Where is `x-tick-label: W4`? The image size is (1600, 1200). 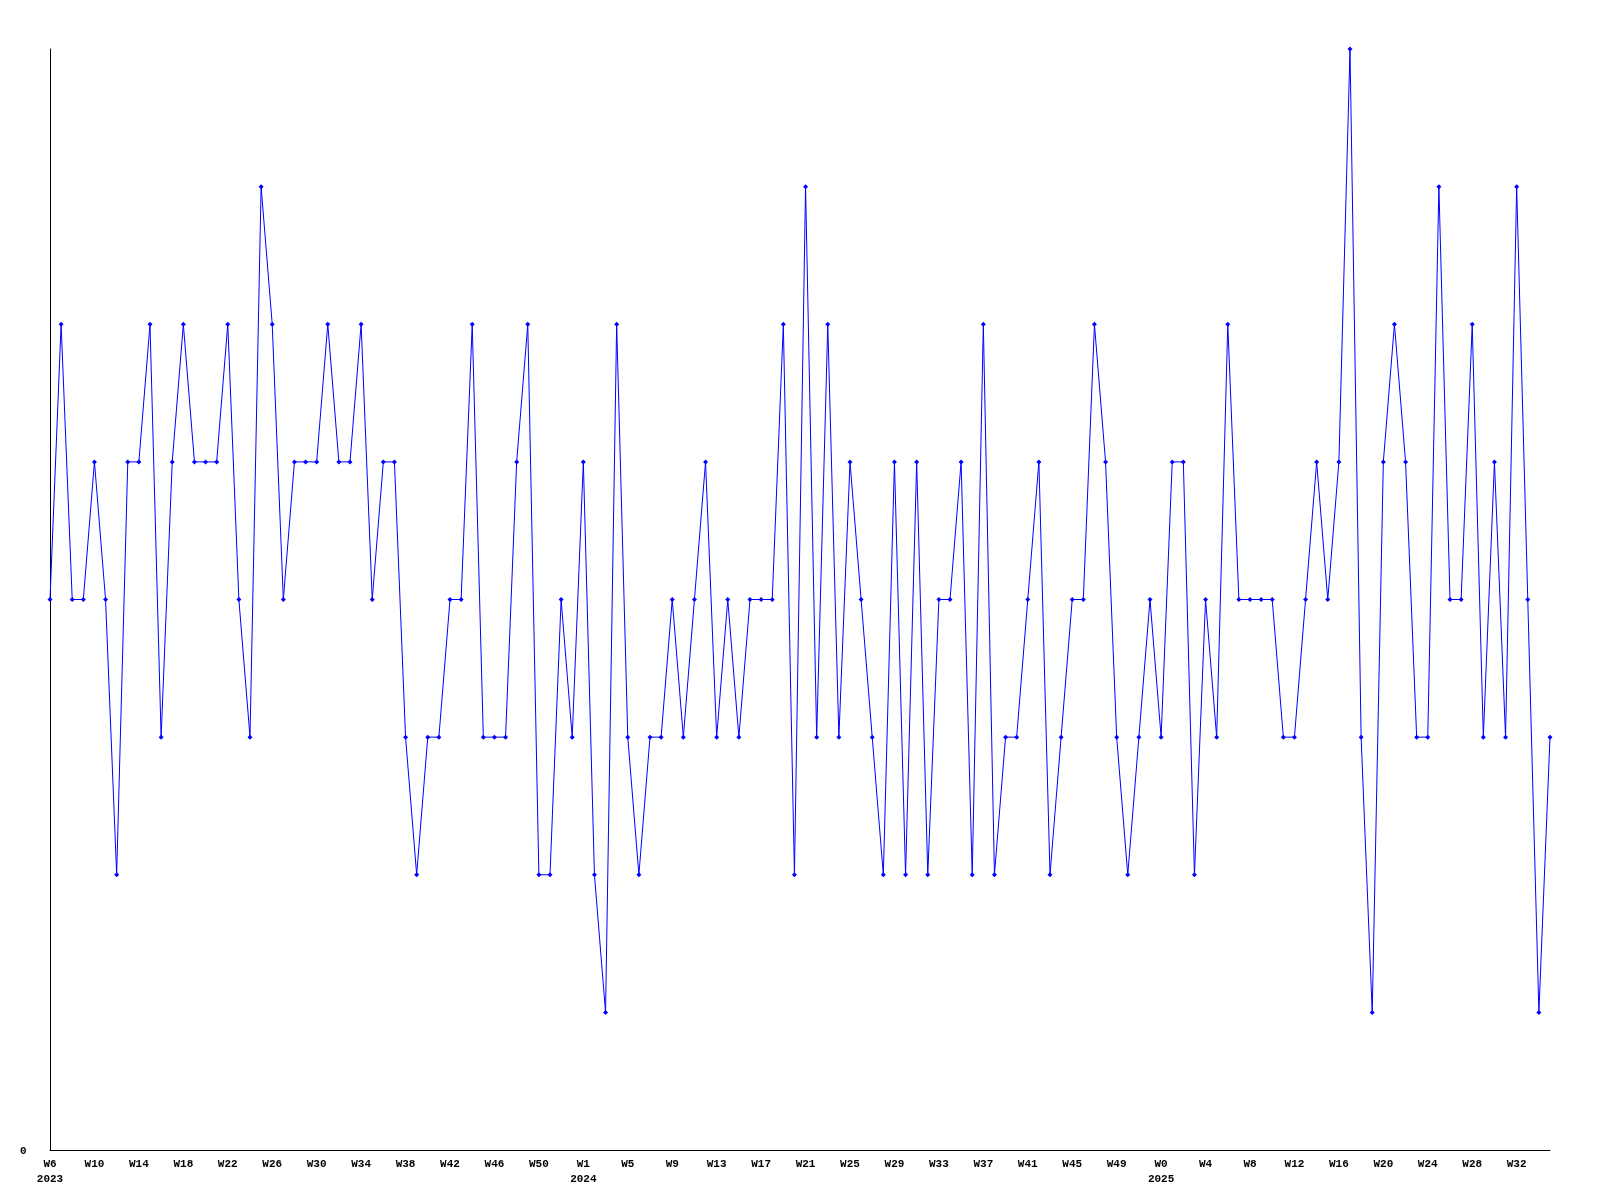 x-tick-label: W4 is located at coordinates (1205, 1163).